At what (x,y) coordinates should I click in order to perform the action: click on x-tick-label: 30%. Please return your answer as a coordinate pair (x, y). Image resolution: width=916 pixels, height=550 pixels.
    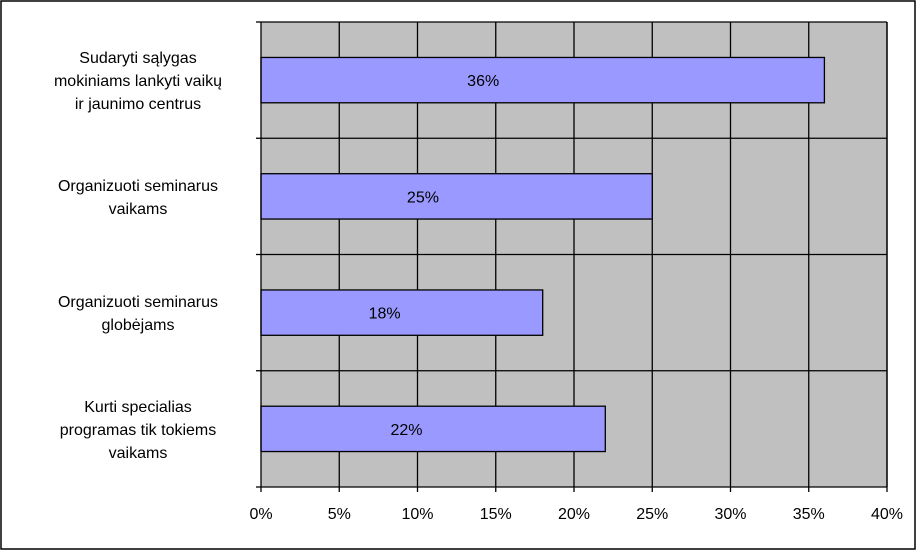
    Looking at the image, I should click on (730, 514).